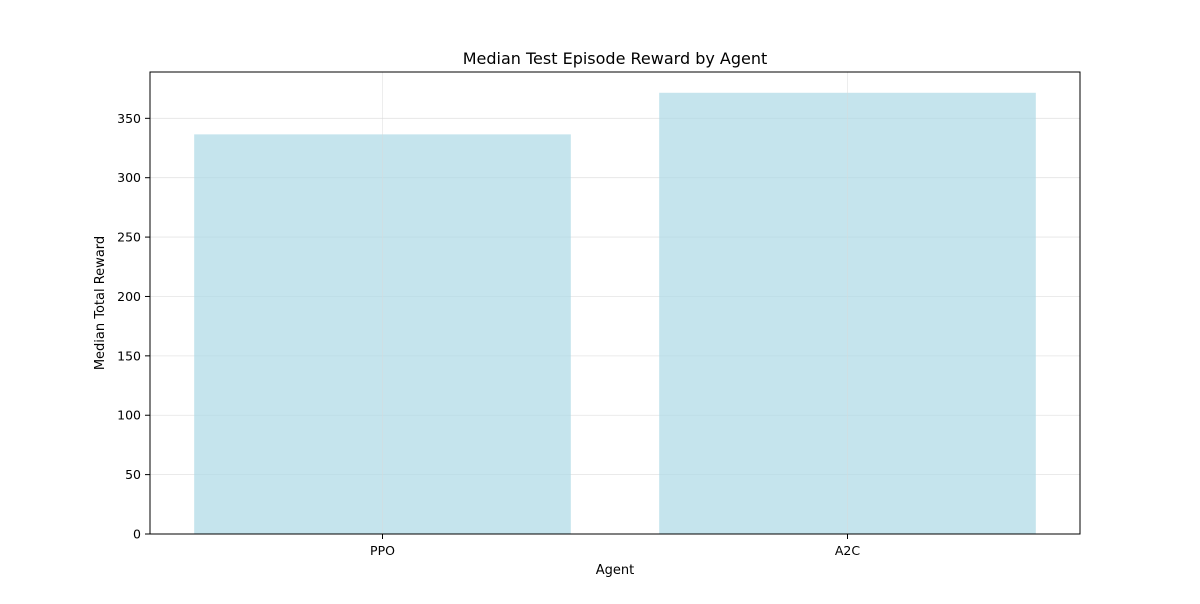 The width and height of the screenshot is (1200, 604). Describe the element at coordinates (133, 326) in the screenshot. I see `y-axis-ticks: 0 50 100 150 200 250 300 350` at that location.